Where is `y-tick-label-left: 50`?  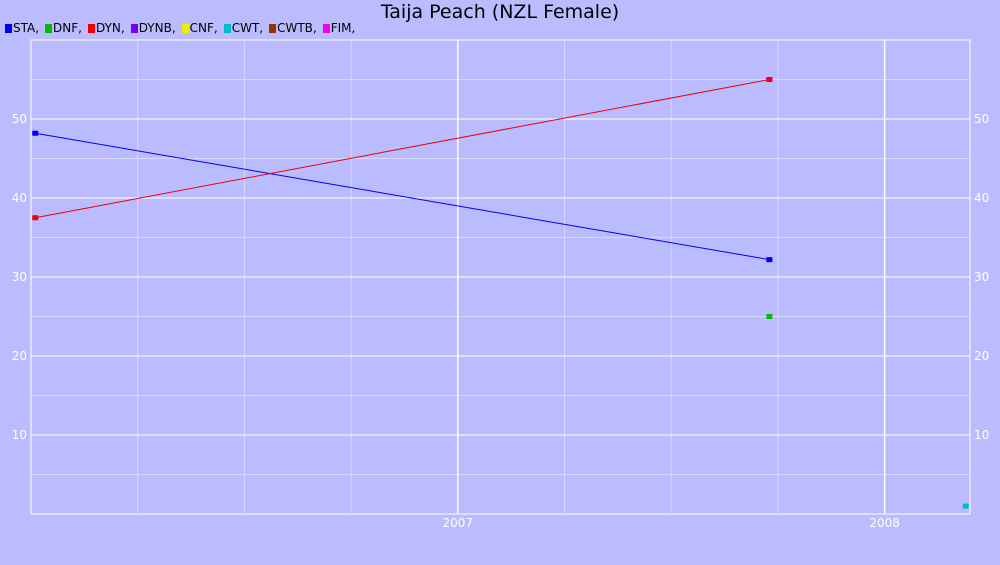
y-tick-label-left: 50 is located at coordinates (19, 119).